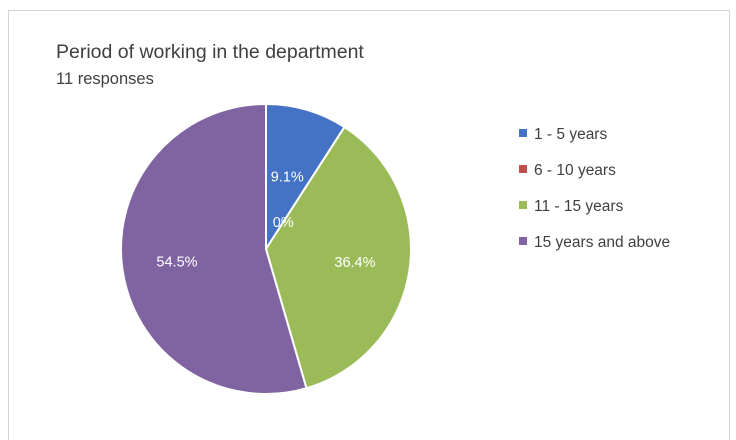  What do you see at coordinates (354, 263) in the screenshot?
I see `pie-label-11-15-years: 36.4%` at bounding box center [354, 263].